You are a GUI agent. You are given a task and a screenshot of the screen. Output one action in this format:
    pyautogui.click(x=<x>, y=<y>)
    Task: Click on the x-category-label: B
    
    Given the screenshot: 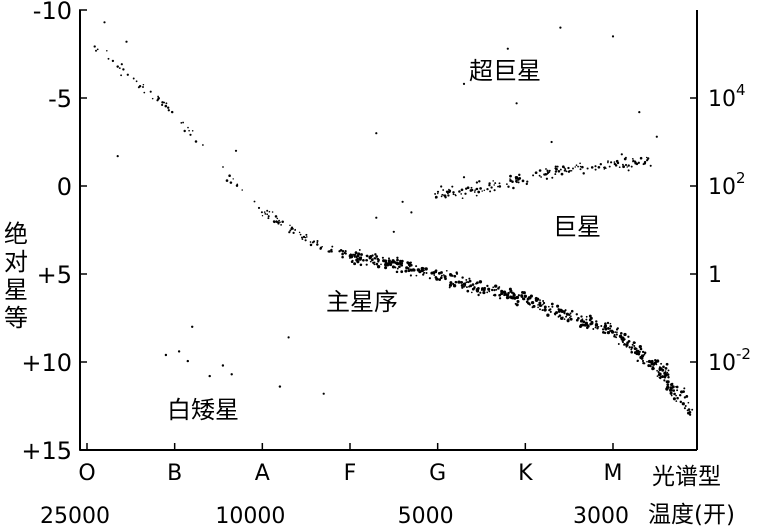 What is the action you would take?
    pyautogui.click(x=174, y=473)
    